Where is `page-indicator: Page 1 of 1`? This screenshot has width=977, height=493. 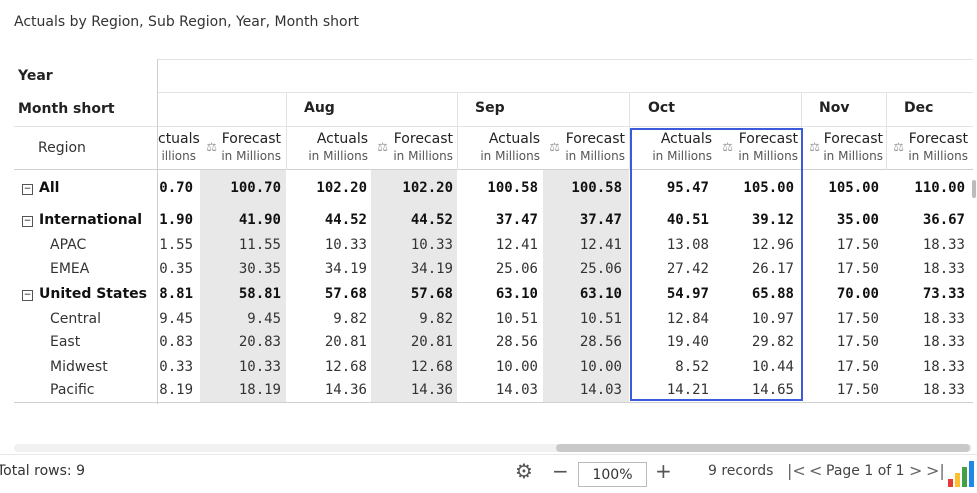 page-indicator: Page 1 of 1 is located at coordinates (865, 471).